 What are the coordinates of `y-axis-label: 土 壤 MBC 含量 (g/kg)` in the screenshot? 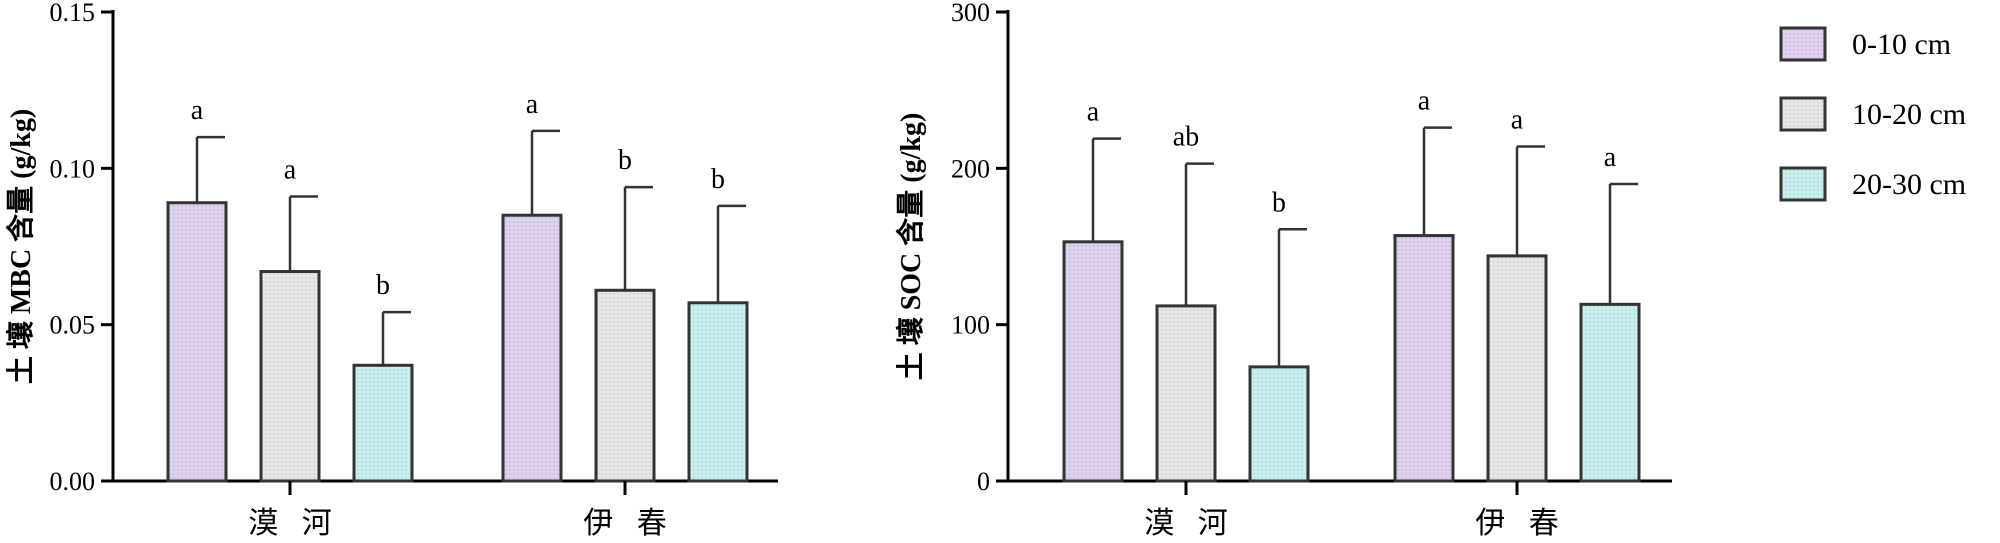 It's located at (20, 246).